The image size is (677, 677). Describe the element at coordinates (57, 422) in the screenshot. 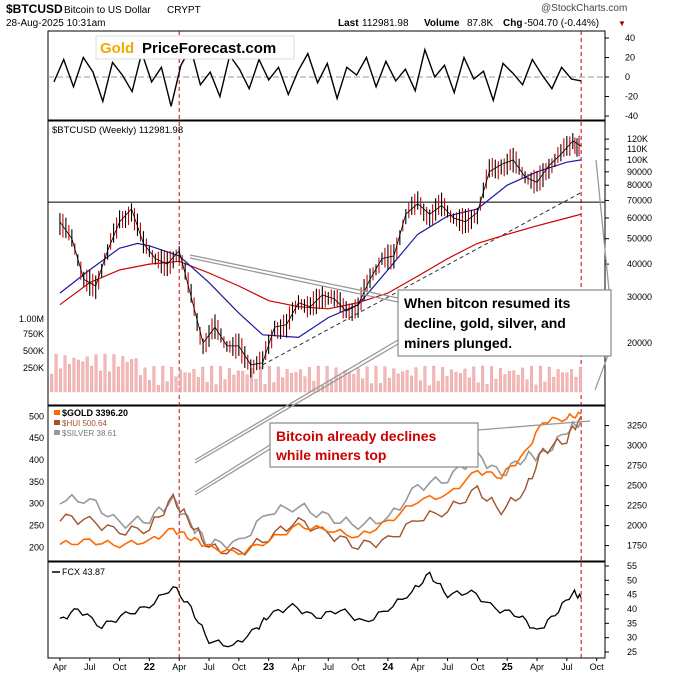

I see `legend-hui-swatch` at that location.